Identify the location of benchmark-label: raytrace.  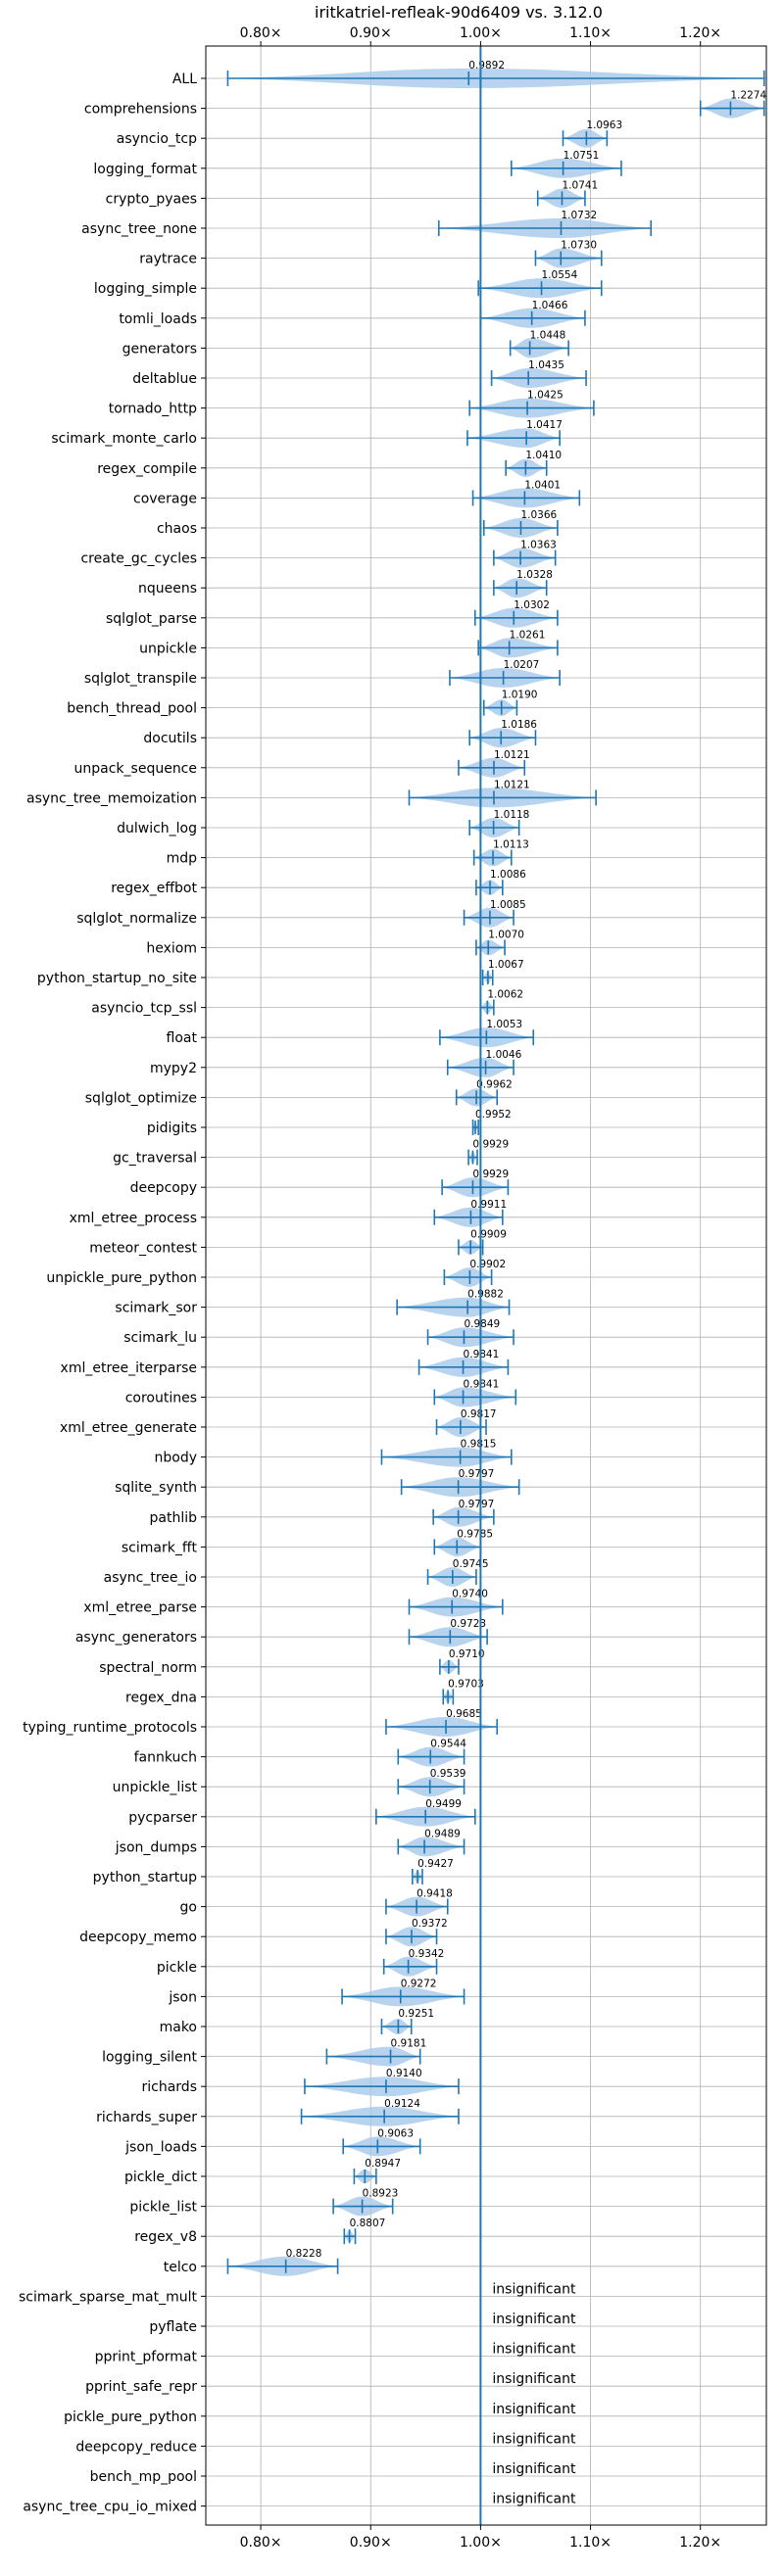
(168, 259).